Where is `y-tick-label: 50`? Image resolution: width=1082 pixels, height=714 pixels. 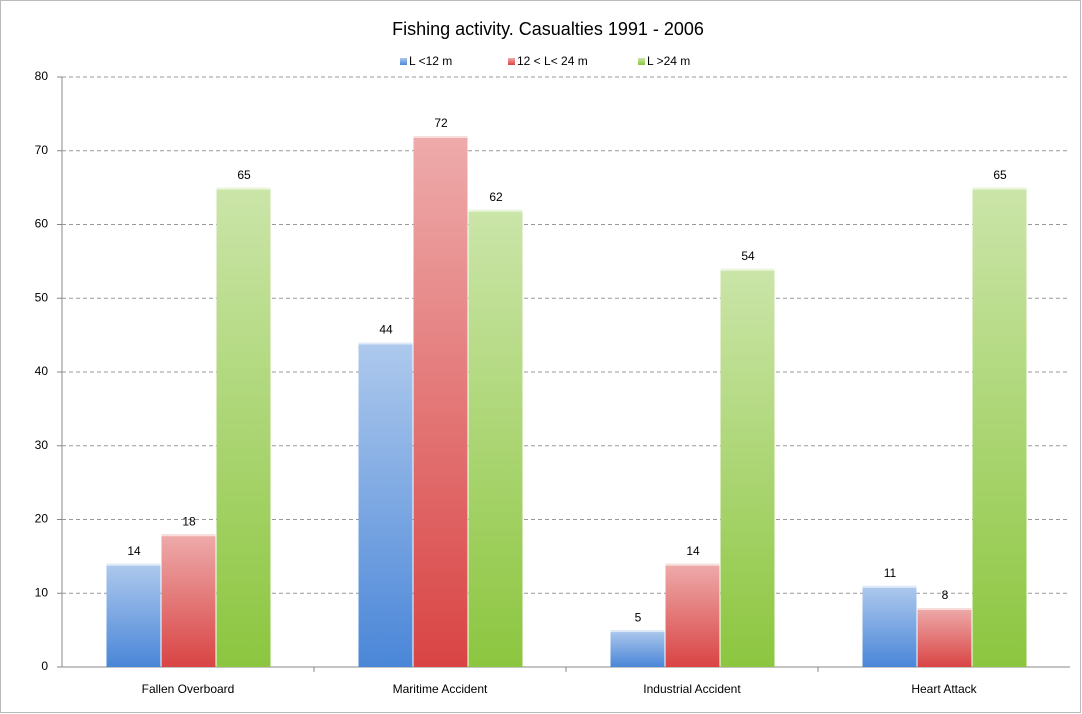
y-tick-label: 50 is located at coordinates (42, 297).